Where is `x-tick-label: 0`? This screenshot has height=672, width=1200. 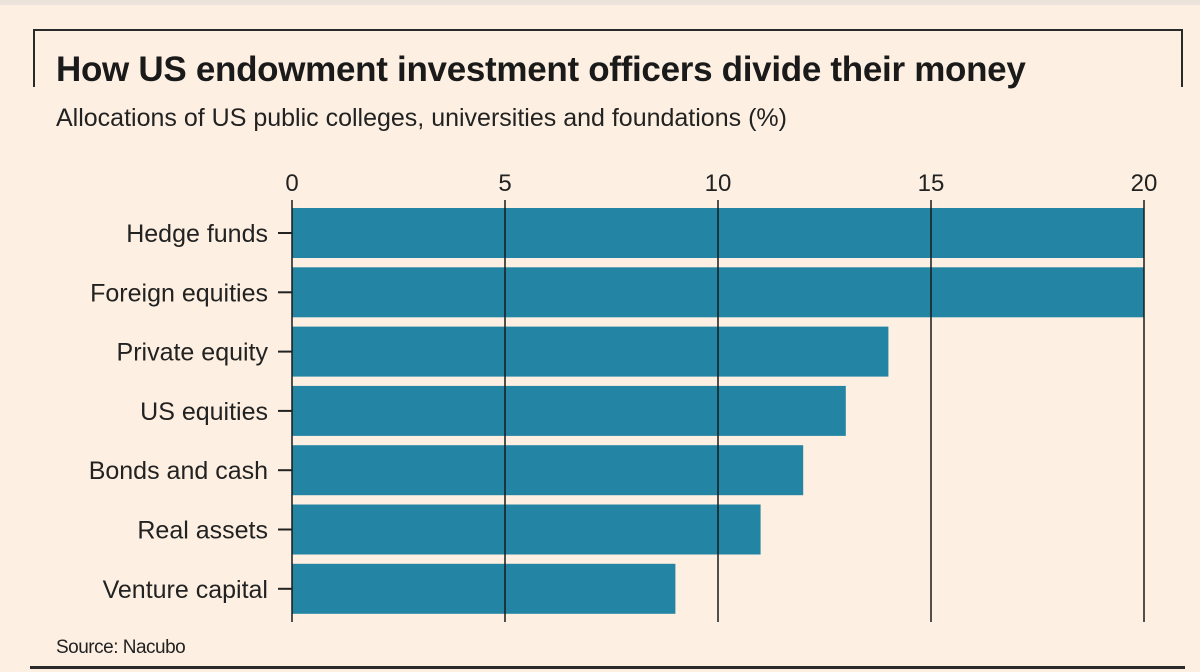 x-tick-label: 0 is located at coordinates (291, 183).